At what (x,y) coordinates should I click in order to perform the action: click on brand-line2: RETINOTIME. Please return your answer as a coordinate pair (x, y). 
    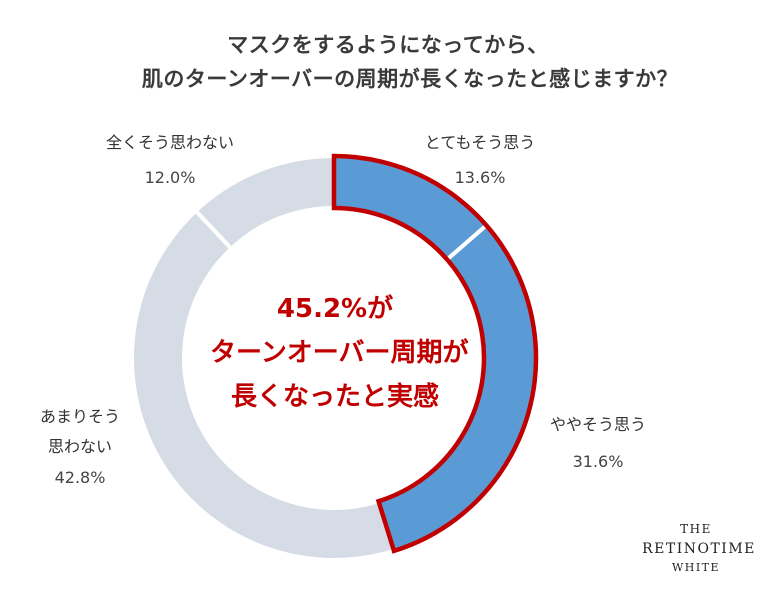
    Looking at the image, I should click on (699, 549).